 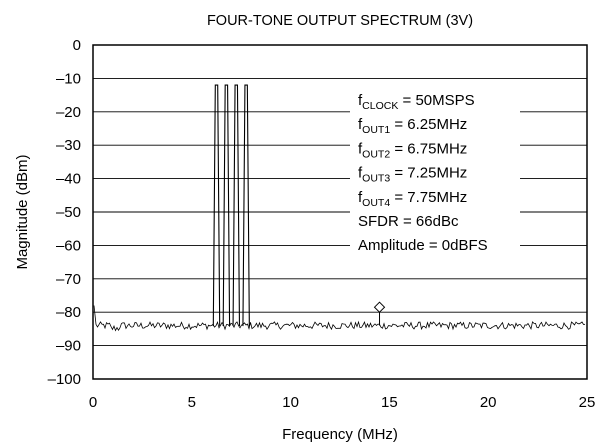 I want to click on x-tick-label: 15, so click(x=389, y=402).